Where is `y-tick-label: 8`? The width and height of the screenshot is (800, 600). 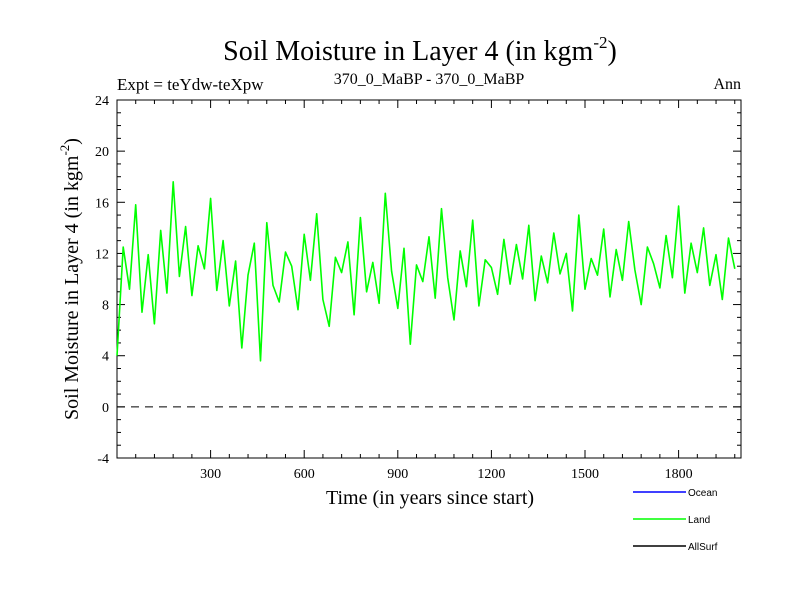 y-tick-label: 8 is located at coordinates (105, 306).